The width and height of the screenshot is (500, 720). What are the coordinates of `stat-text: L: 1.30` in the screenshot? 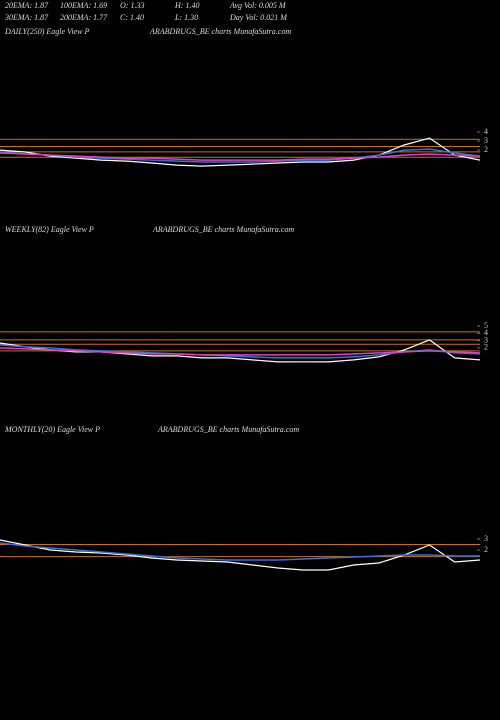 It's located at (186, 17).